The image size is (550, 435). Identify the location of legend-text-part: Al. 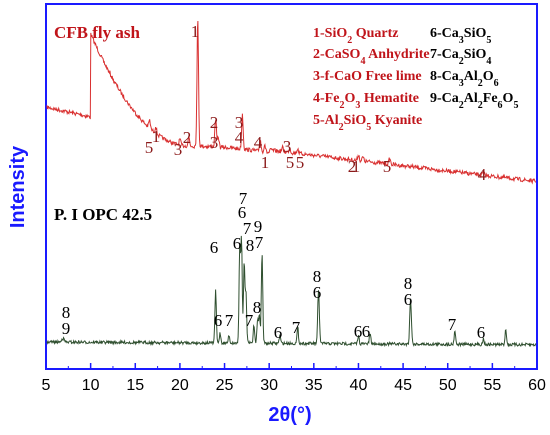
(471, 76).